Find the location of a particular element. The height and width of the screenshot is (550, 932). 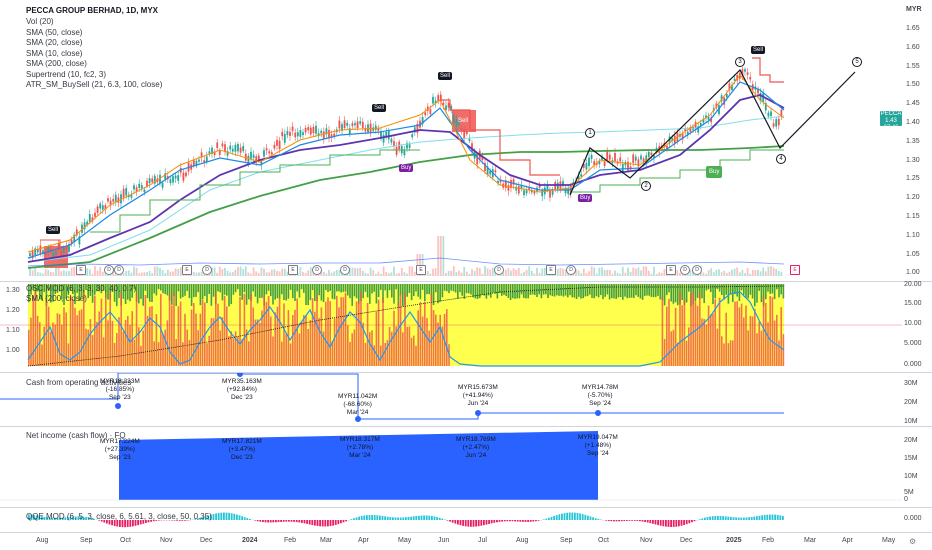

ni-point: MYR19.047M (+1.48%) Sep '24 is located at coordinates (598, 445).